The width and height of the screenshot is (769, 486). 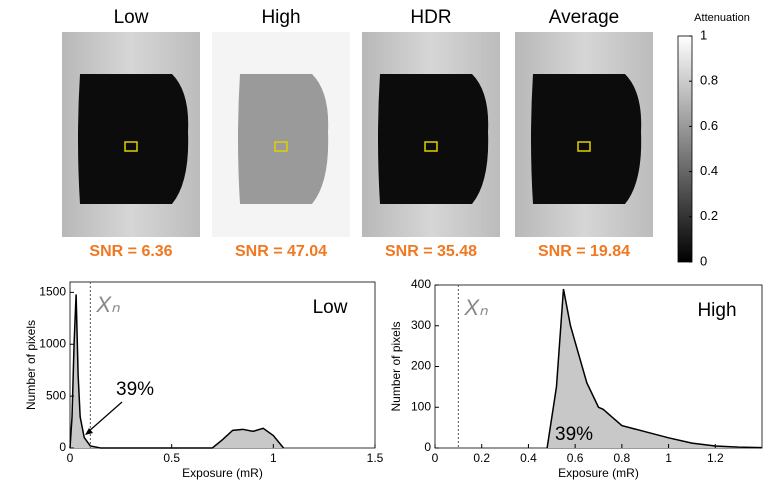 I want to click on snr-label: SNR = 47.04, so click(x=281, y=251).